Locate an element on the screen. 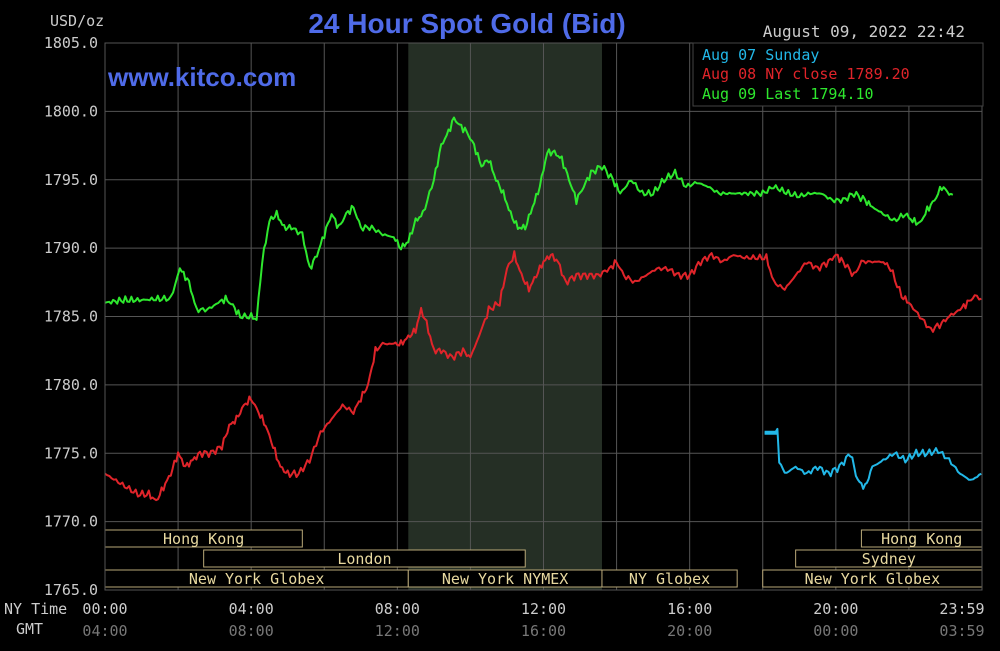 The width and height of the screenshot is (1000, 651). x-tick-label-ny: 00:00 is located at coordinates (104, 609).